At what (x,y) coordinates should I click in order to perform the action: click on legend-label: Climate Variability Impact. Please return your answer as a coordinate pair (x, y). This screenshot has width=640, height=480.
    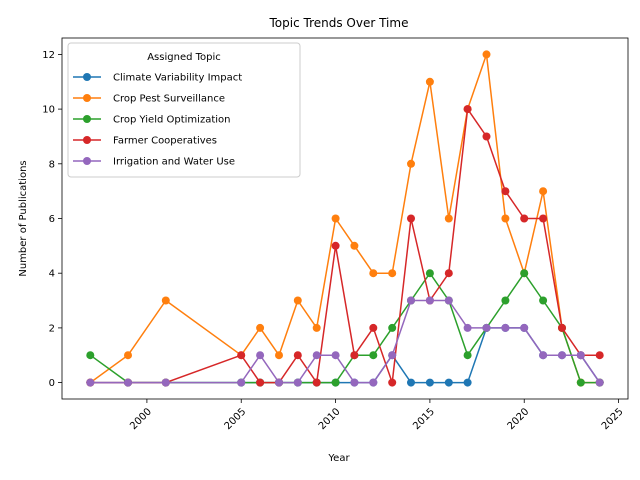
    Looking at the image, I should click on (177, 78).